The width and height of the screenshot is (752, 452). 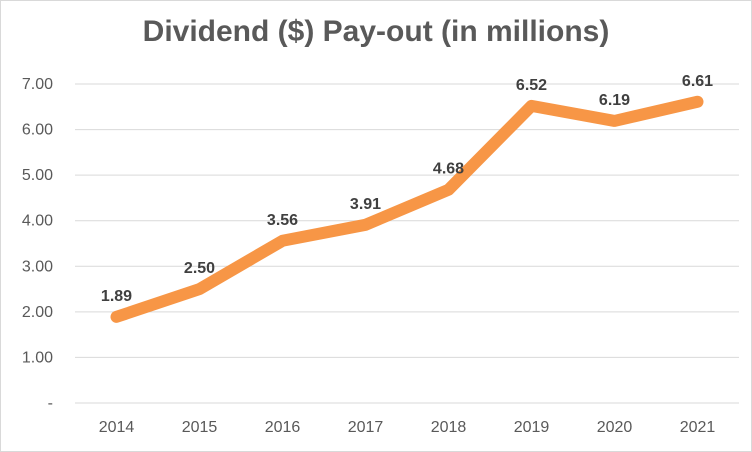 I want to click on x-tick-label: 2018, so click(x=449, y=427).